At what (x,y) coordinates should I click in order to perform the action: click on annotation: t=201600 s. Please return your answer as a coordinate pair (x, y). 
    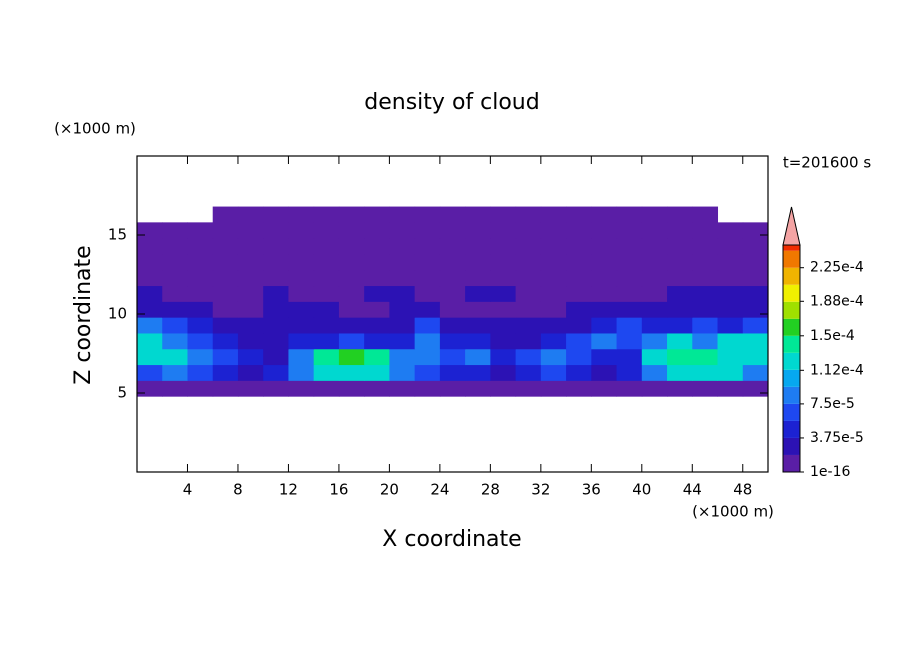
    Looking at the image, I should click on (827, 163).